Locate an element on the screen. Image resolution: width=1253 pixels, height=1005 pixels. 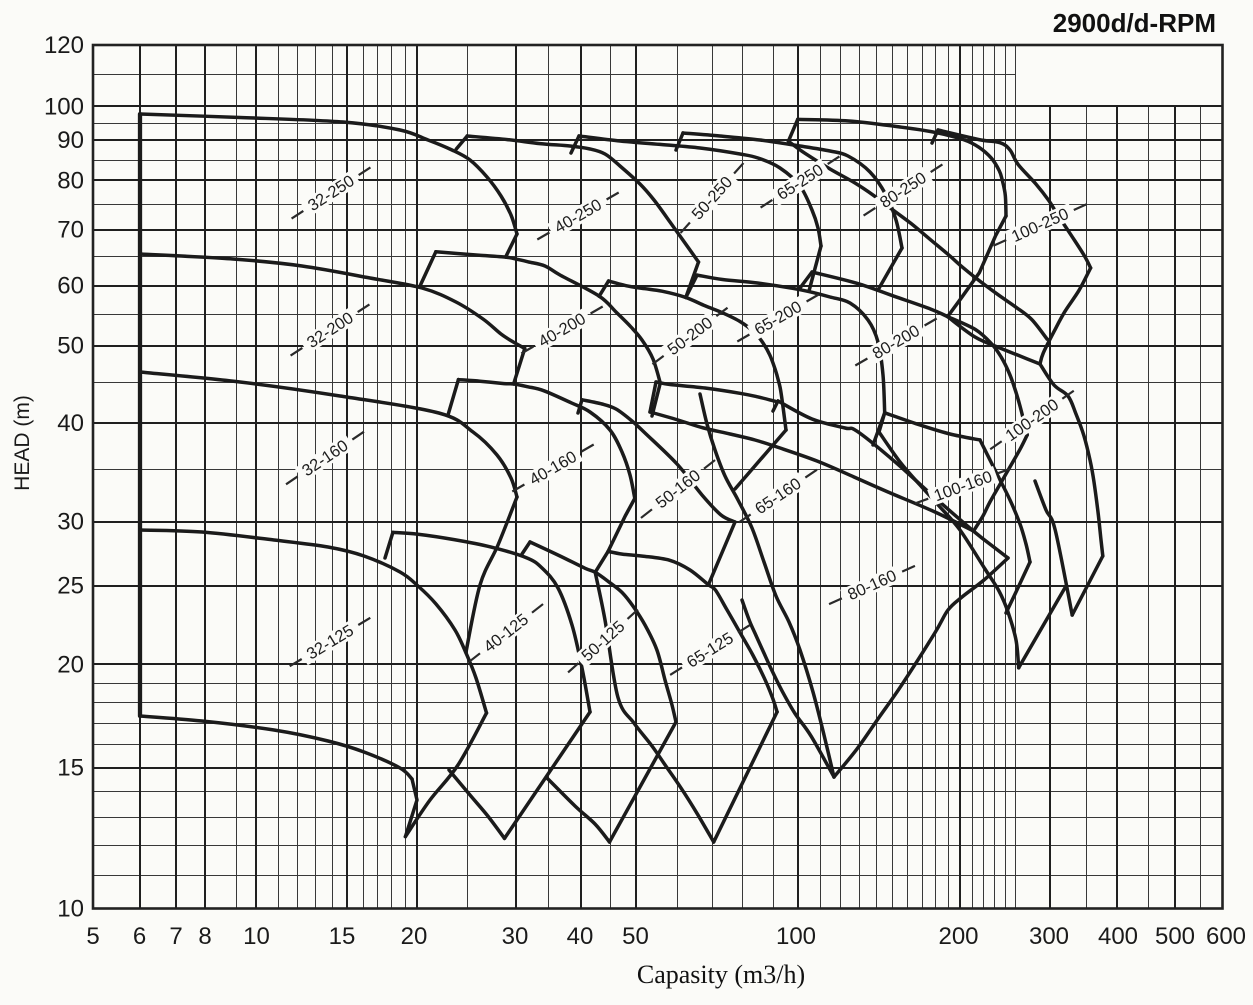
svg-text: HEAD (m) is located at coordinates (22, 443).